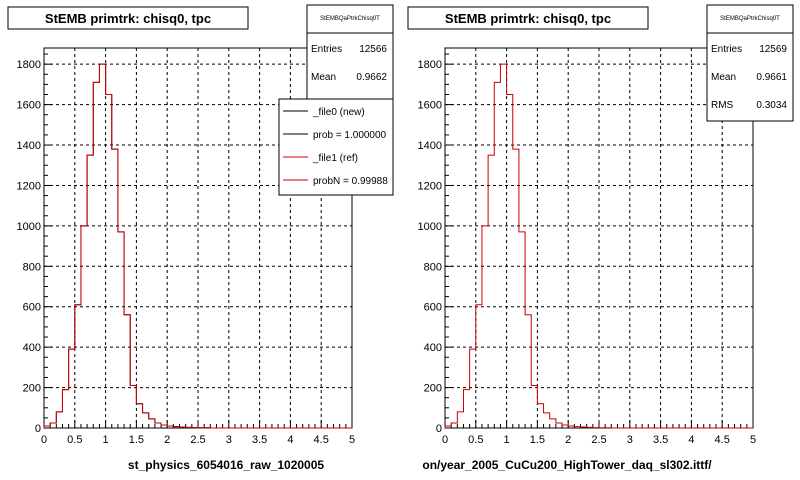  I want to click on legend-label: _file0 (new), so click(338, 112).